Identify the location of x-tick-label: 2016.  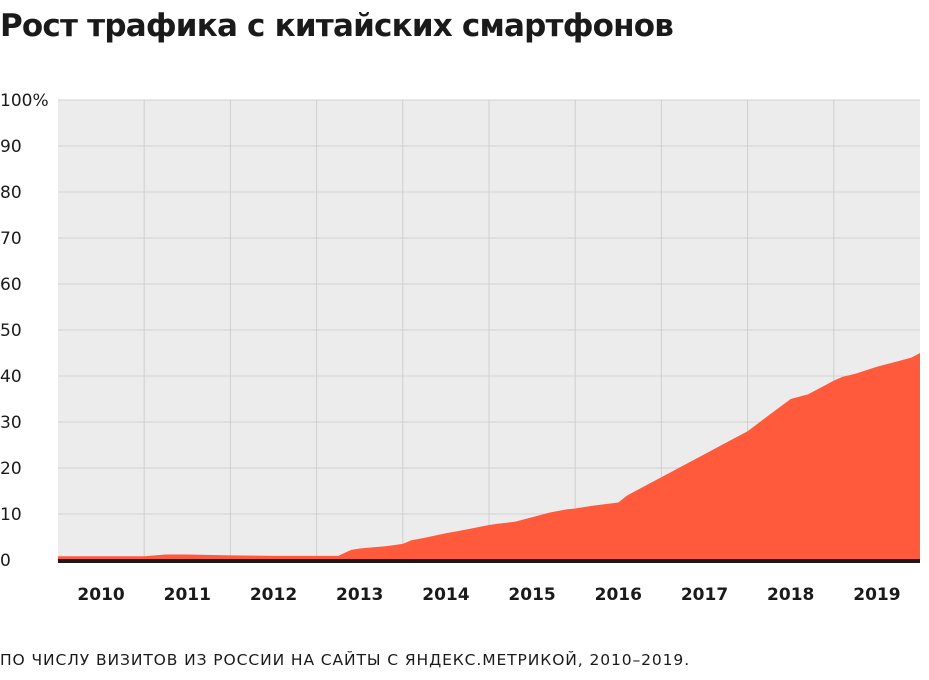
(618, 595).